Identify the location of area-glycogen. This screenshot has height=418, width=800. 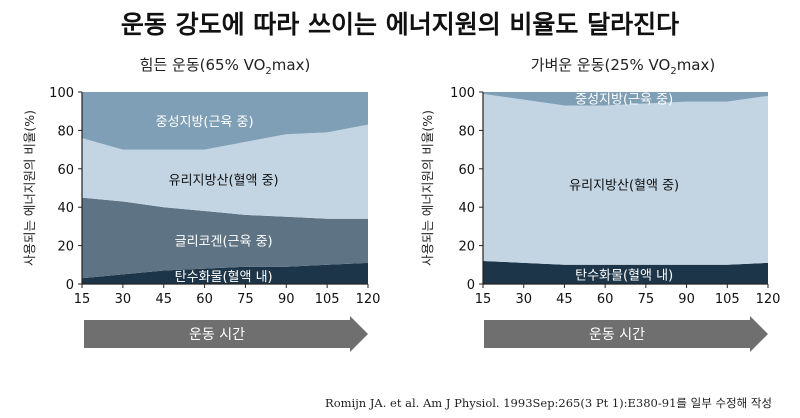
(225, 238).